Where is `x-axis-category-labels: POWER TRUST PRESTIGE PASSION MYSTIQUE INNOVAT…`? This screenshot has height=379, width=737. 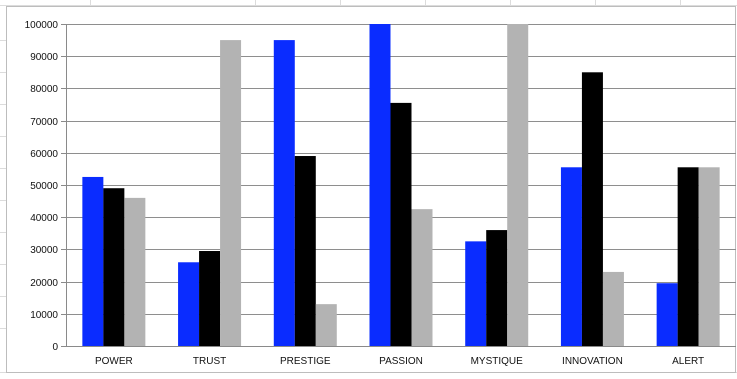 x-axis-category-labels: POWER TRUST PRESTIGE PASSION MYSTIQUE INNOVAT… is located at coordinates (399, 361).